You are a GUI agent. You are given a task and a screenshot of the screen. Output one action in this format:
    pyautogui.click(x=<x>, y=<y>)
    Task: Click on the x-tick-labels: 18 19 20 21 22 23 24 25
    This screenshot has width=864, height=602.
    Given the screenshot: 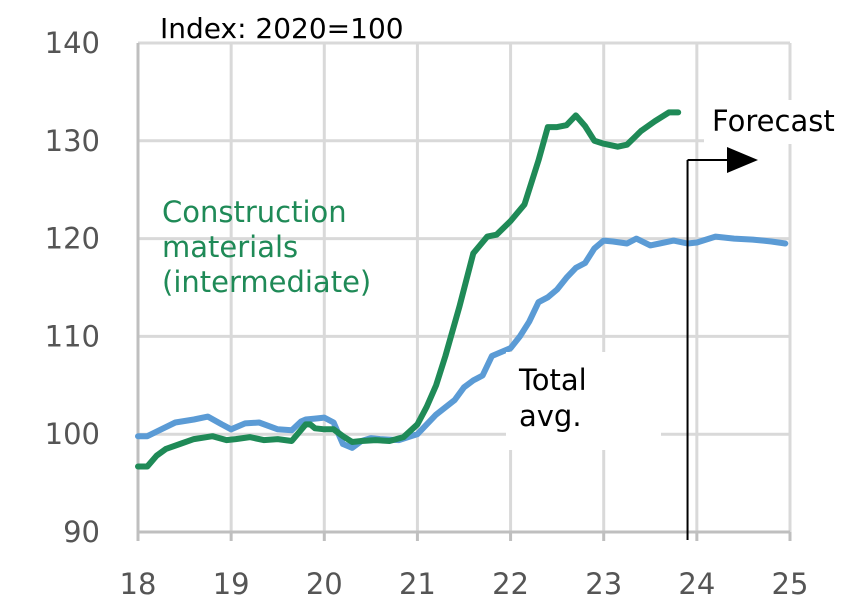 What is the action you would take?
    pyautogui.click(x=464, y=584)
    